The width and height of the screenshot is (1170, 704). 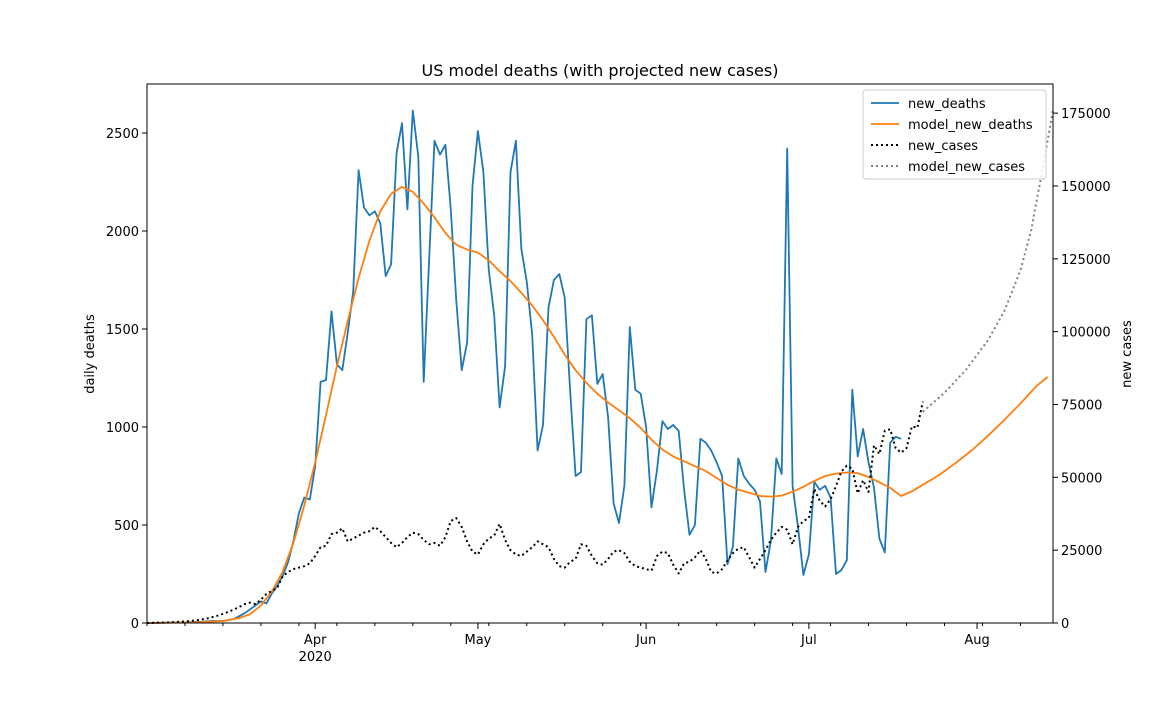 I want to click on y-axis-right-label: new cases, so click(x=1127, y=354).